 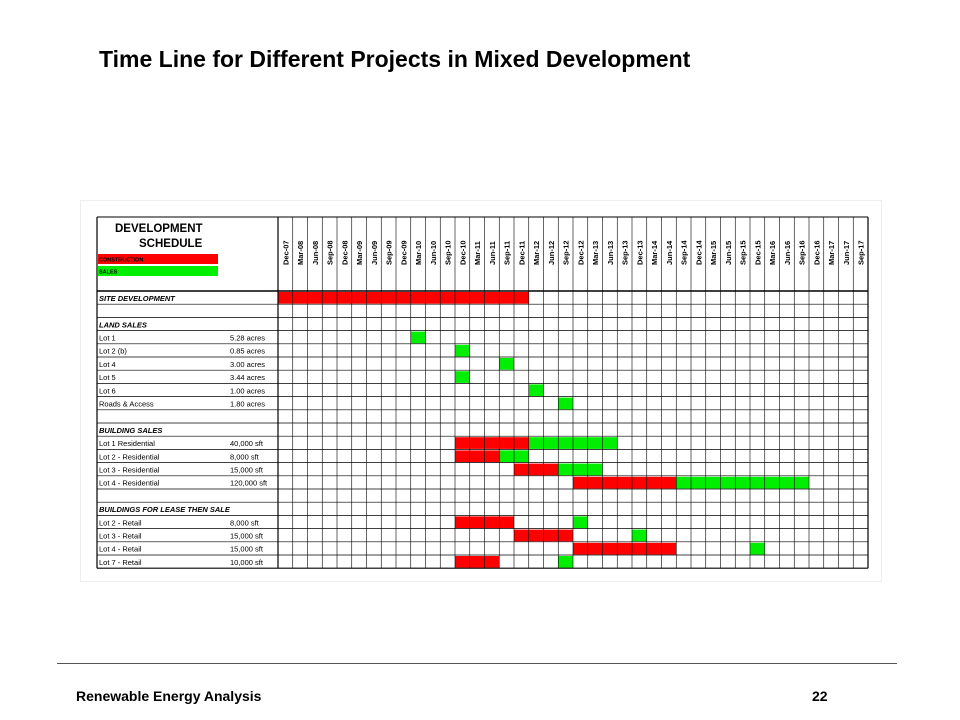 What do you see at coordinates (389, 252) in the screenshot?
I see `period-label: Sep-09` at bounding box center [389, 252].